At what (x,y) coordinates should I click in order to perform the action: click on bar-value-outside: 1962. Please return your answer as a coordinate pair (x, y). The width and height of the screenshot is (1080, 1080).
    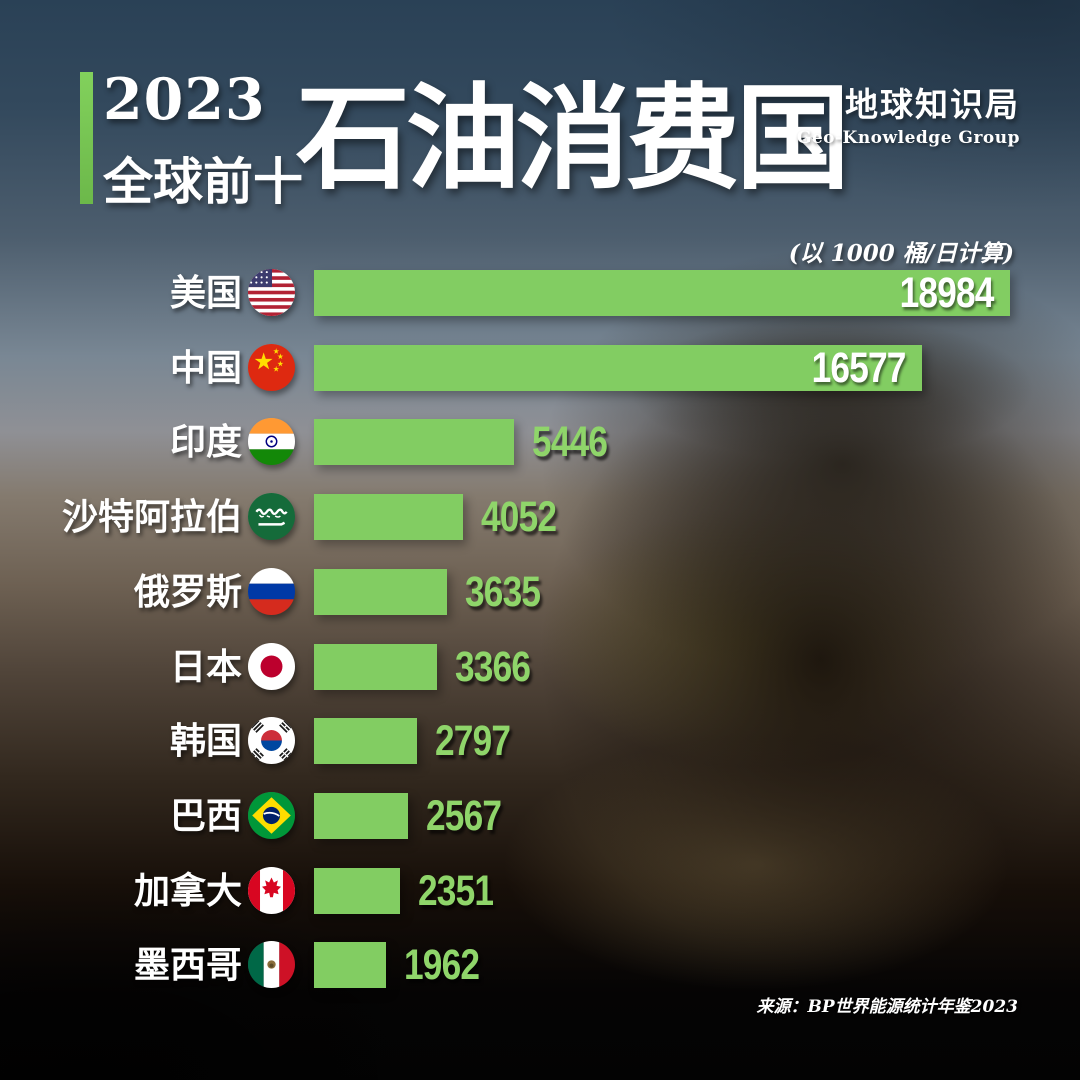
    Looking at the image, I should click on (442, 965).